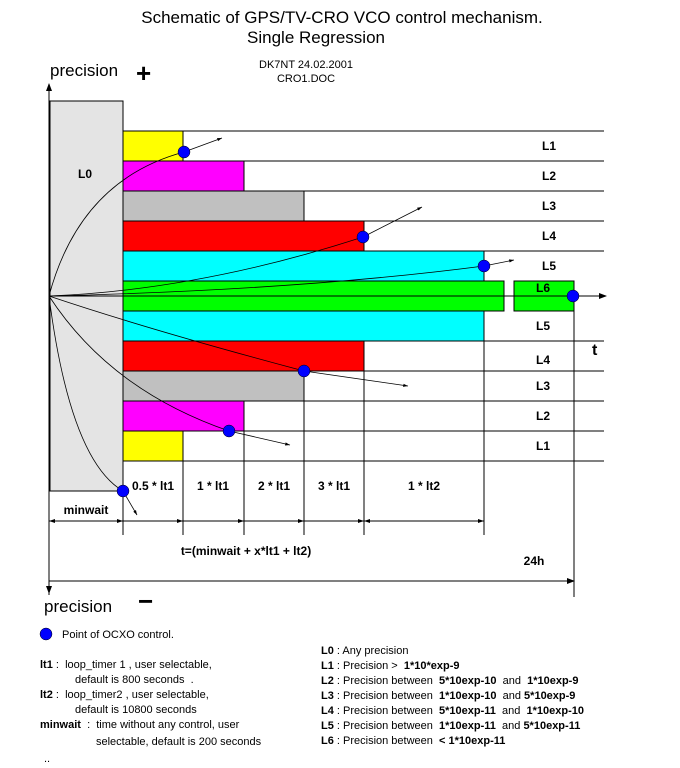  I want to click on dimension-lines, so click(312, 551).